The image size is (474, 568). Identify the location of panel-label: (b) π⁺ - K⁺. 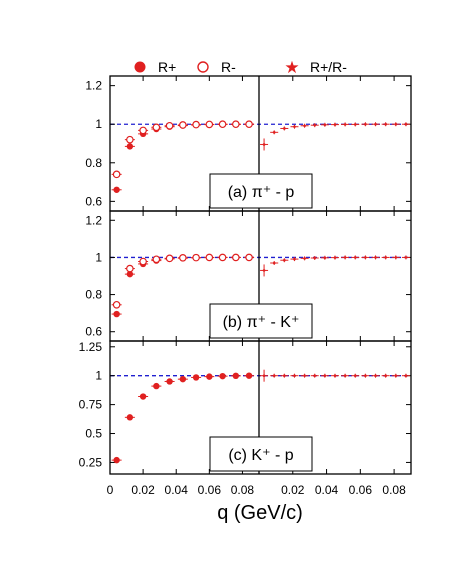
(261, 322).